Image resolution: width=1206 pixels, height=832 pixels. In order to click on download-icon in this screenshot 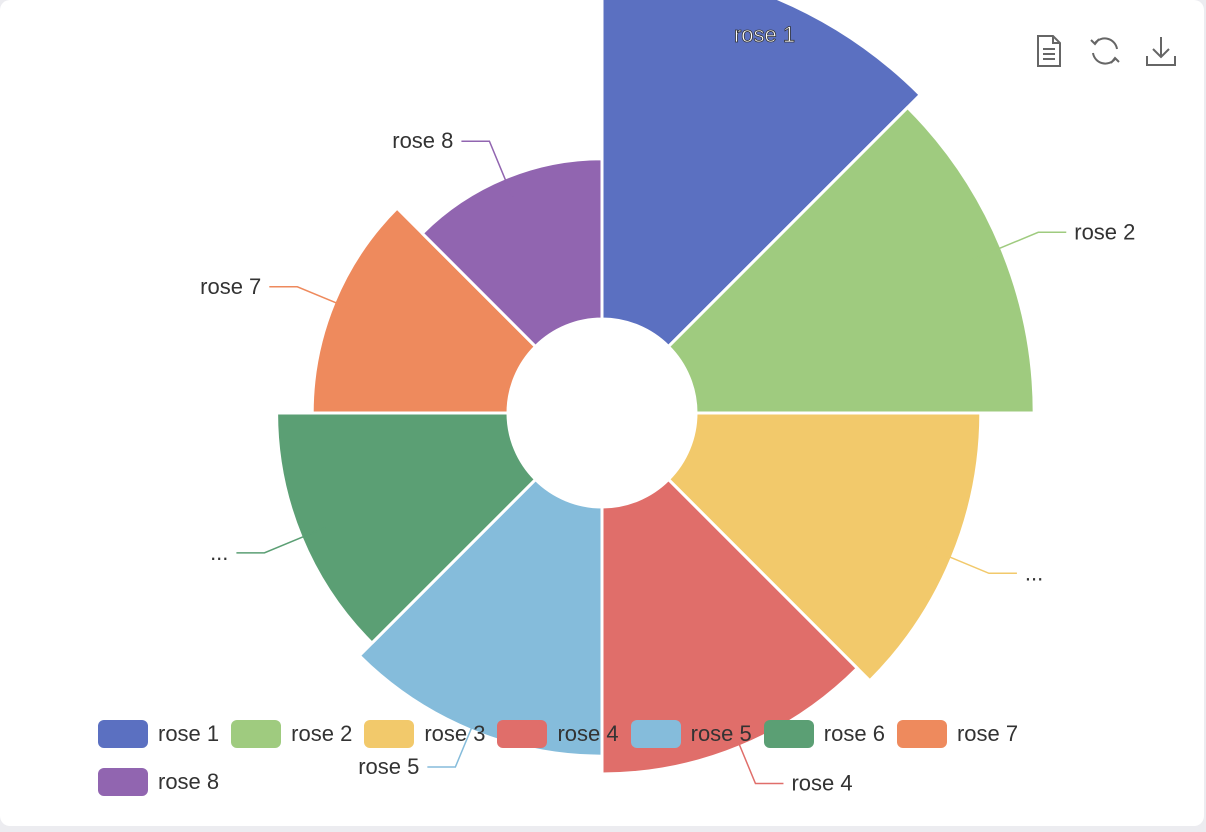, I will do `click(1161, 51)`.